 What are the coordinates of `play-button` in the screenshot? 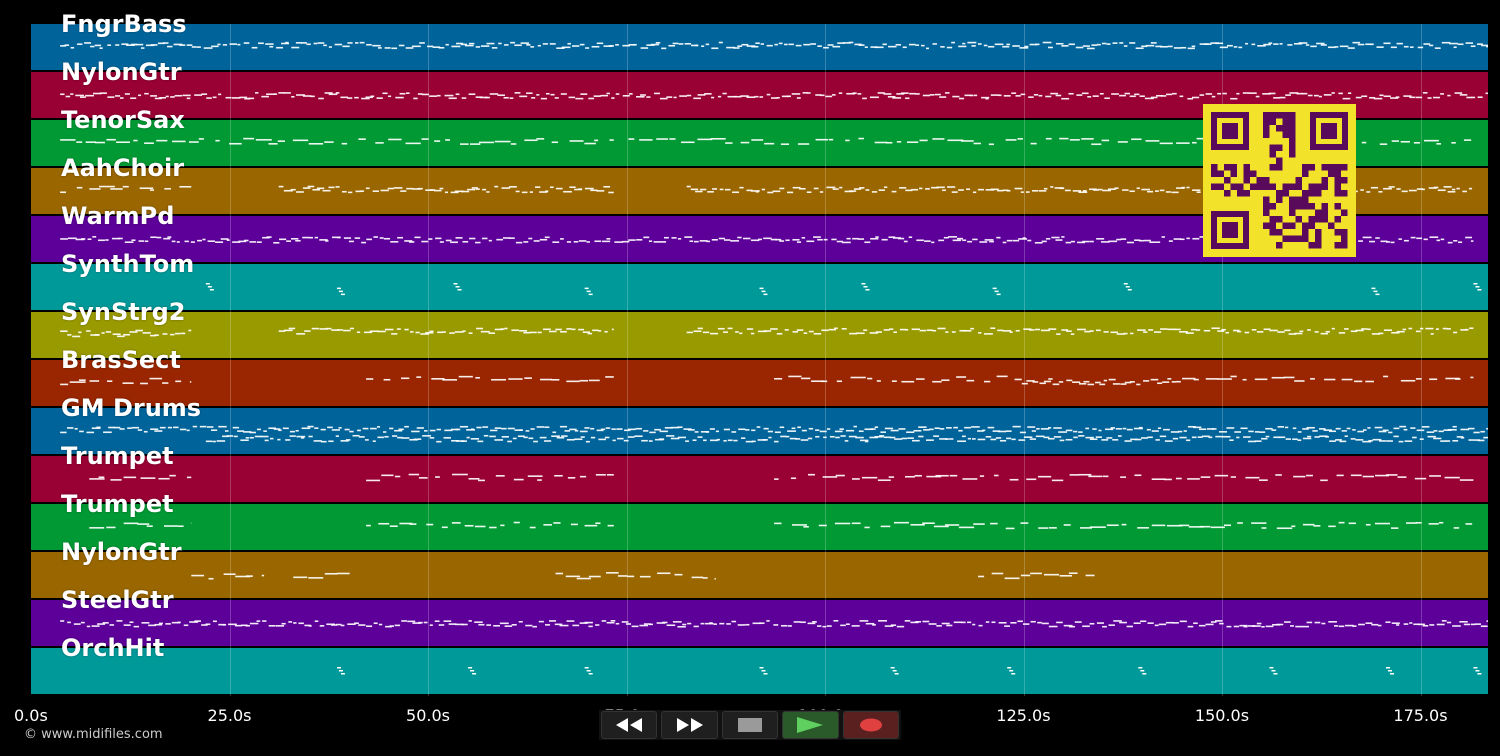 It's located at (810, 725).